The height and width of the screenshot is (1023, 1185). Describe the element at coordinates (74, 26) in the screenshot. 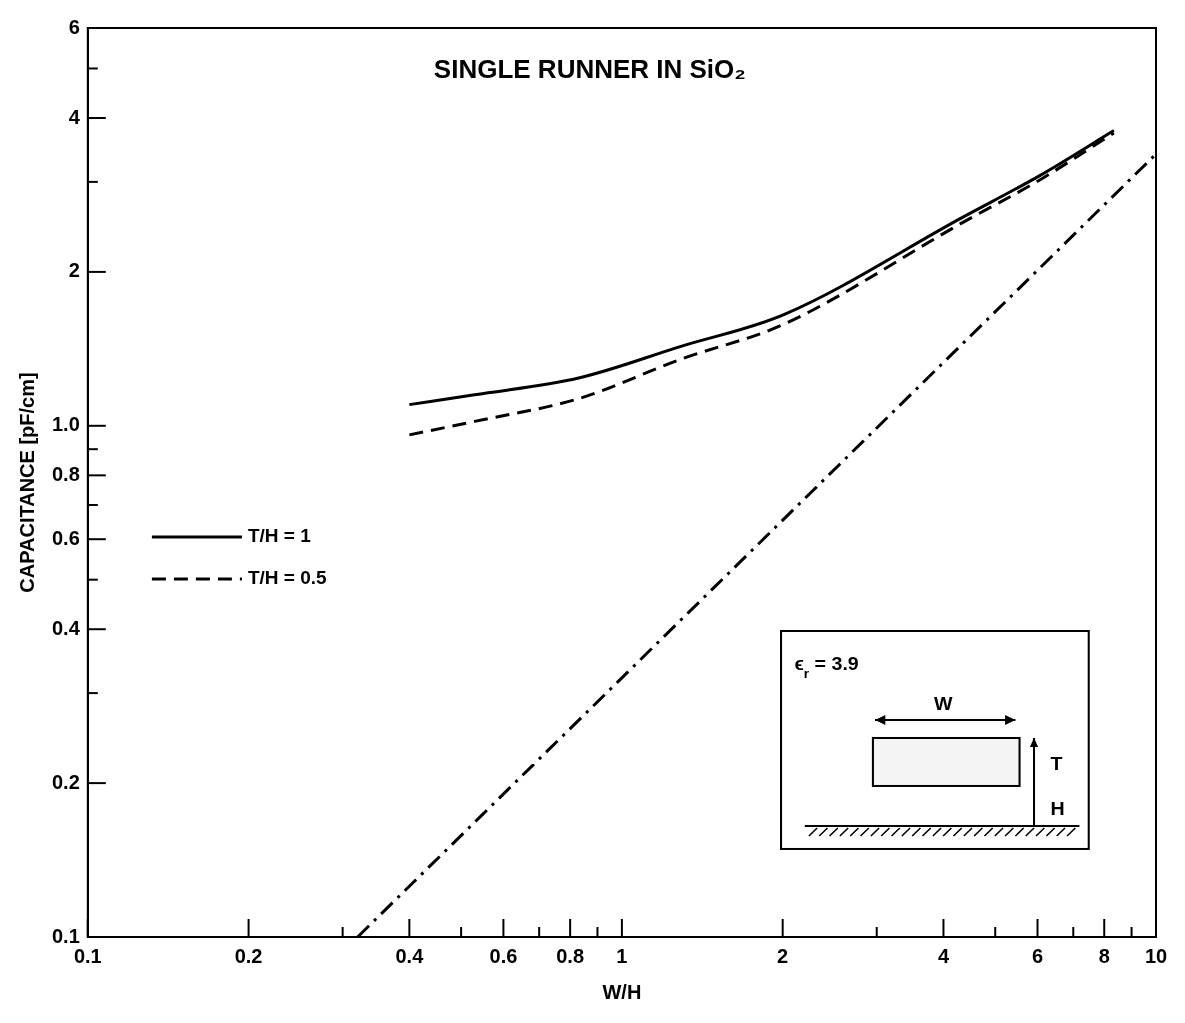

I see `y-tick-label: 6` at that location.